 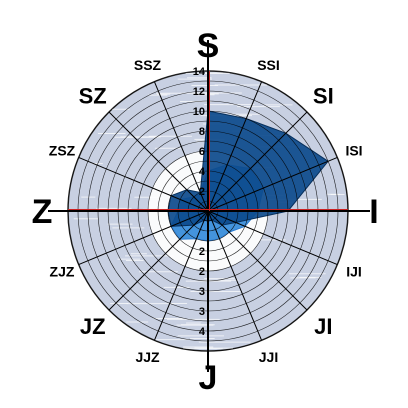 I want to click on direction-label-zsz: ZSZ, so click(x=62, y=151).